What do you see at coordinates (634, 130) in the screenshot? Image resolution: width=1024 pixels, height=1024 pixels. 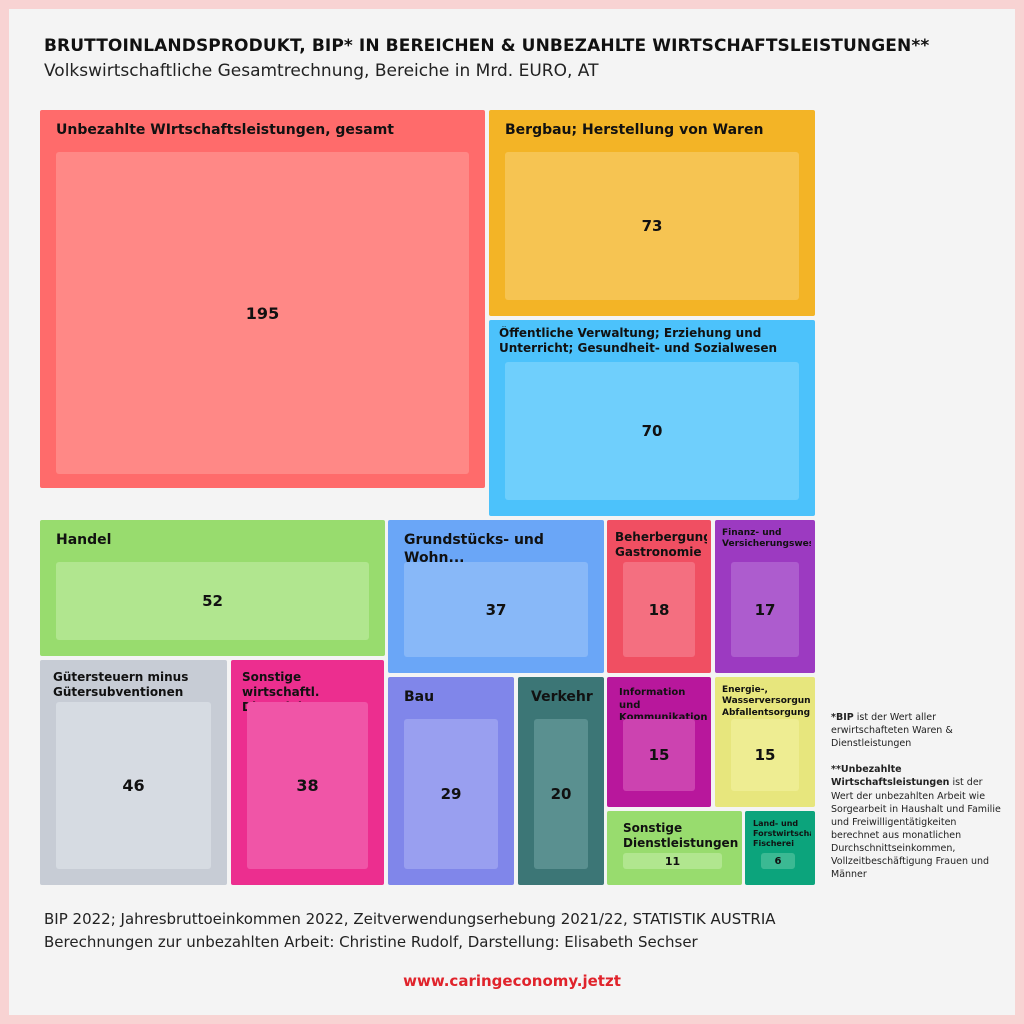 I see `treemap-cell-label: Bergbau; Herstellung von Waren` at bounding box center [634, 130].